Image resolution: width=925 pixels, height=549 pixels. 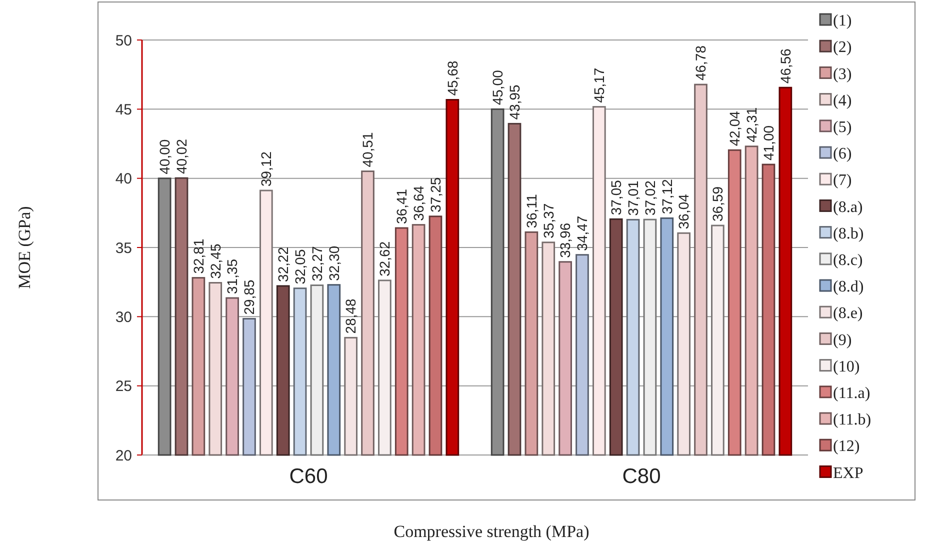 I want to click on legend-label: (11.b), so click(x=852, y=420).